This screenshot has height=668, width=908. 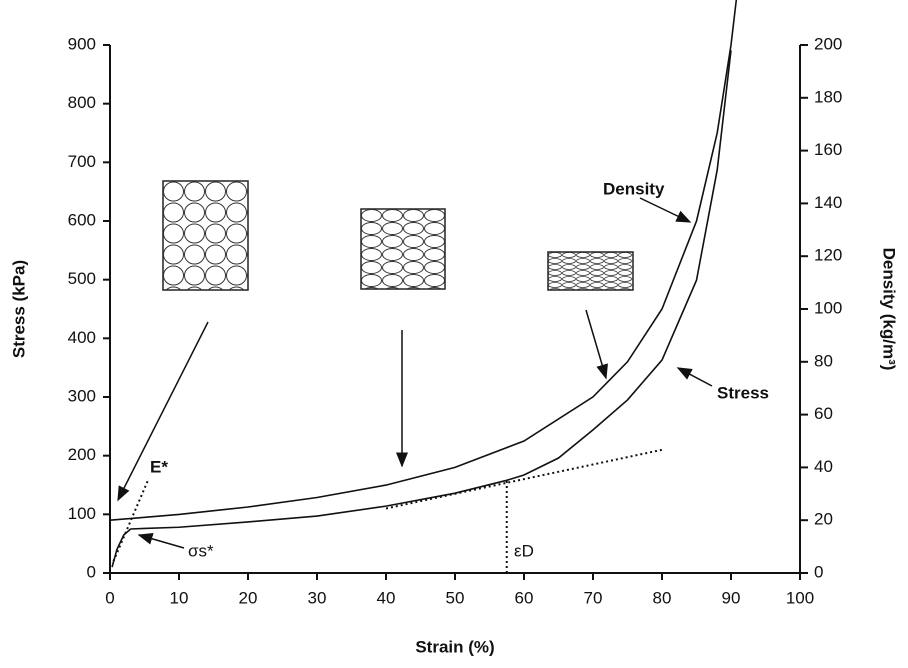 I want to click on x-tick-label: 50, so click(x=455, y=597).